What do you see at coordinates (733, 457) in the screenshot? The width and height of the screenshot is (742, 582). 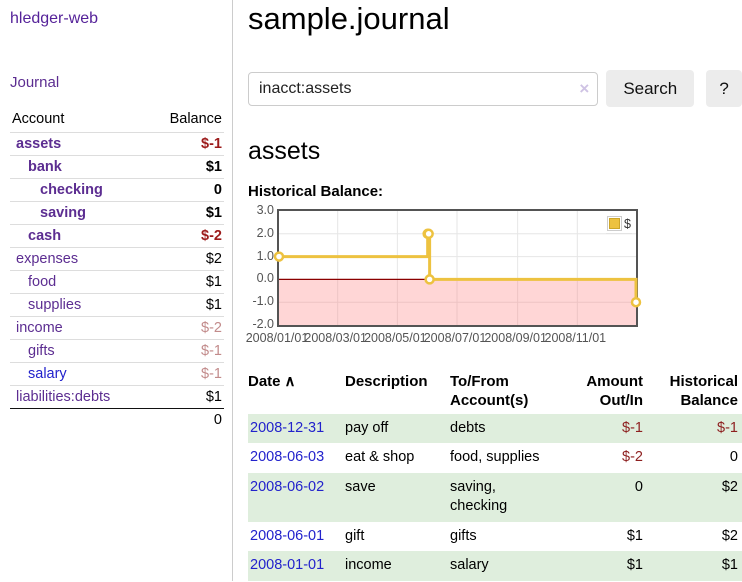 I see `register-balance: 0` at bounding box center [733, 457].